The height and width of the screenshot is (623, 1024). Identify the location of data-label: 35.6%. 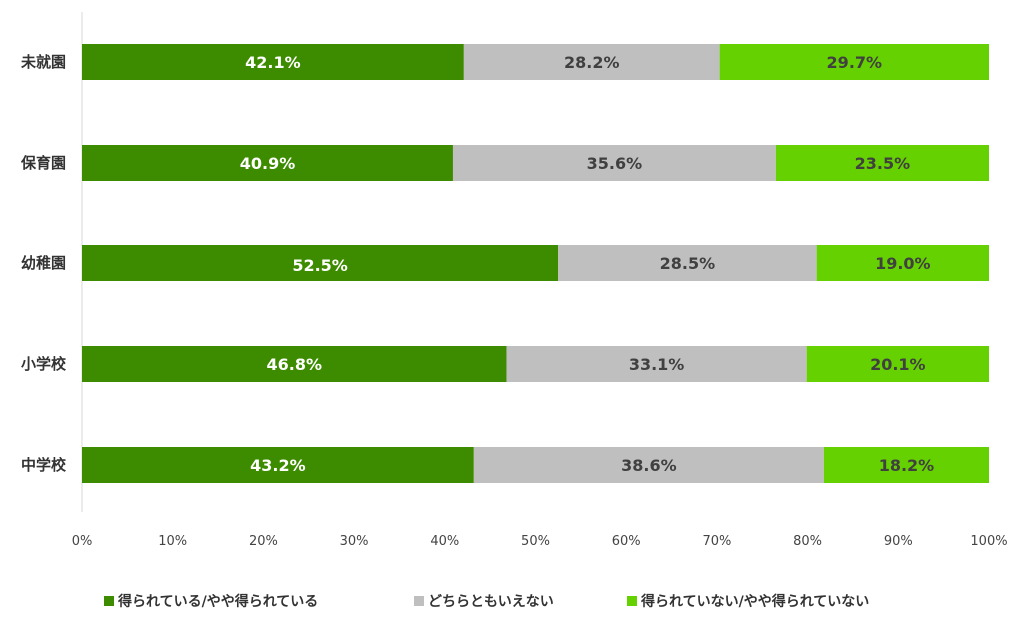
(615, 163).